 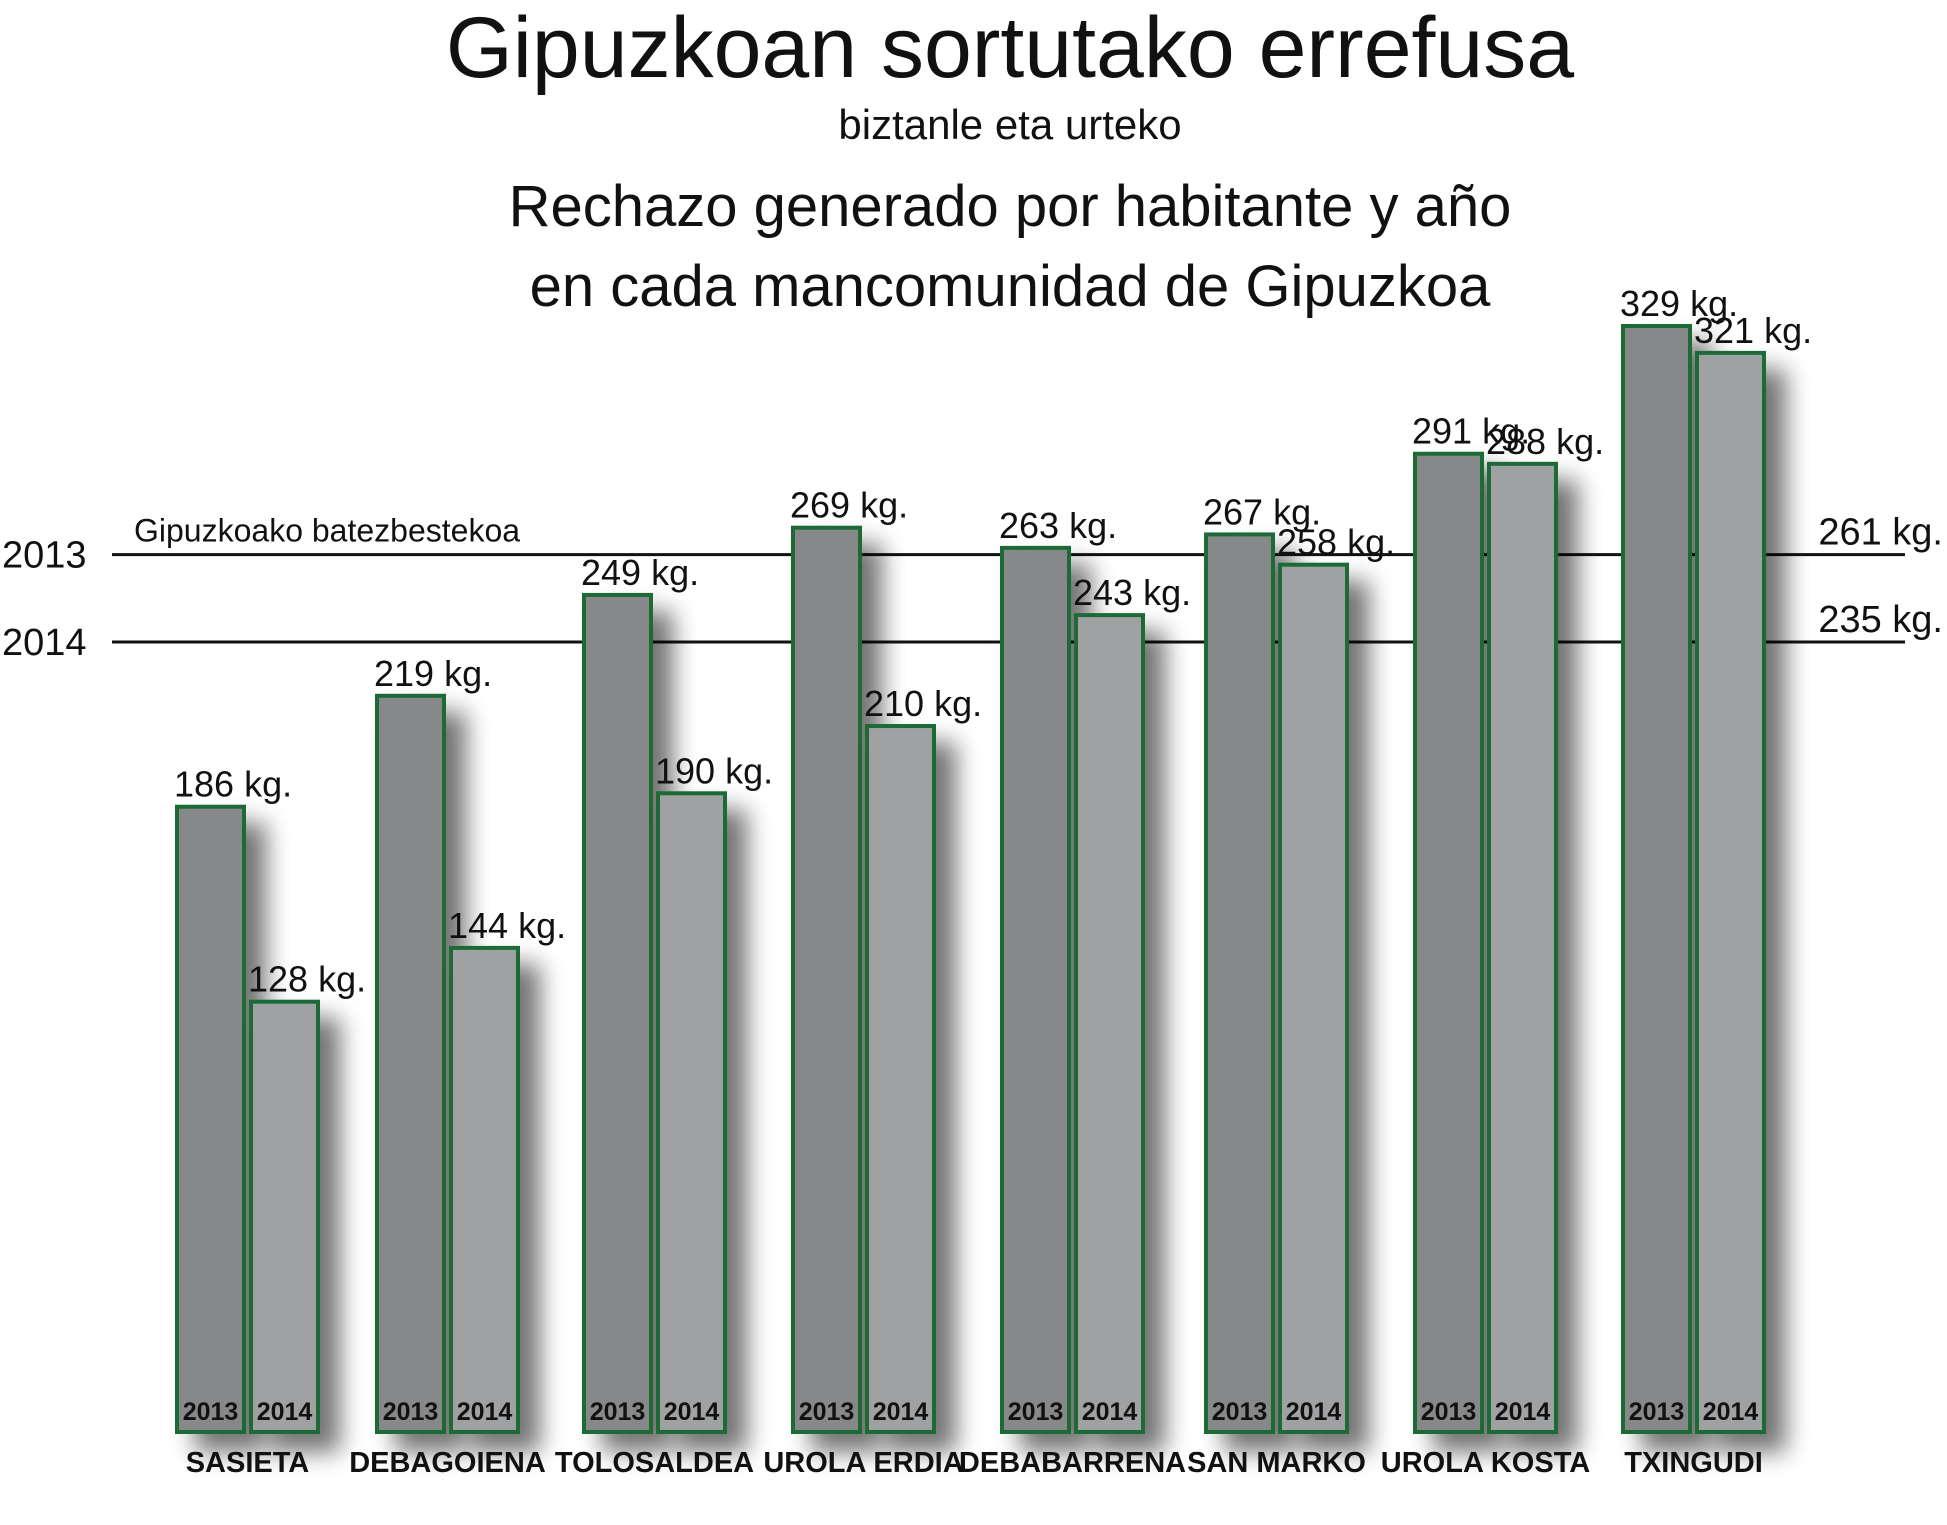 I want to click on bar-value-label: 249 kg., so click(x=640, y=572).